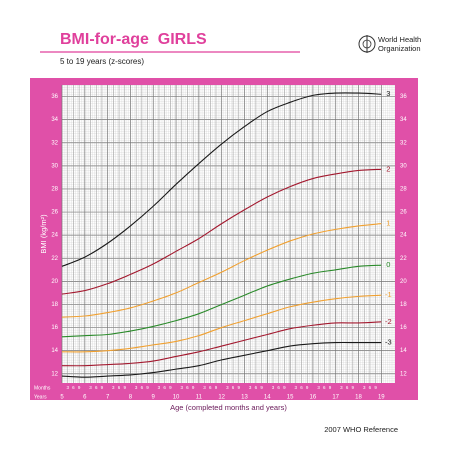 This screenshot has height=456, width=451. What do you see at coordinates (42, 388) in the screenshot?
I see `month-row-label: Months` at bounding box center [42, 388].